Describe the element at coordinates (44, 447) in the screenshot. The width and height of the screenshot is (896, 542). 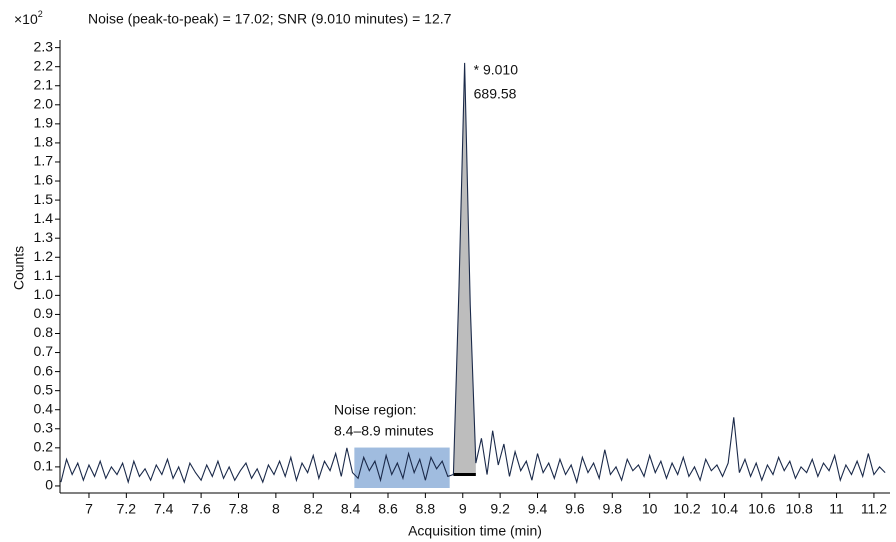
I see `y-tick-label: 0.2` at that location.